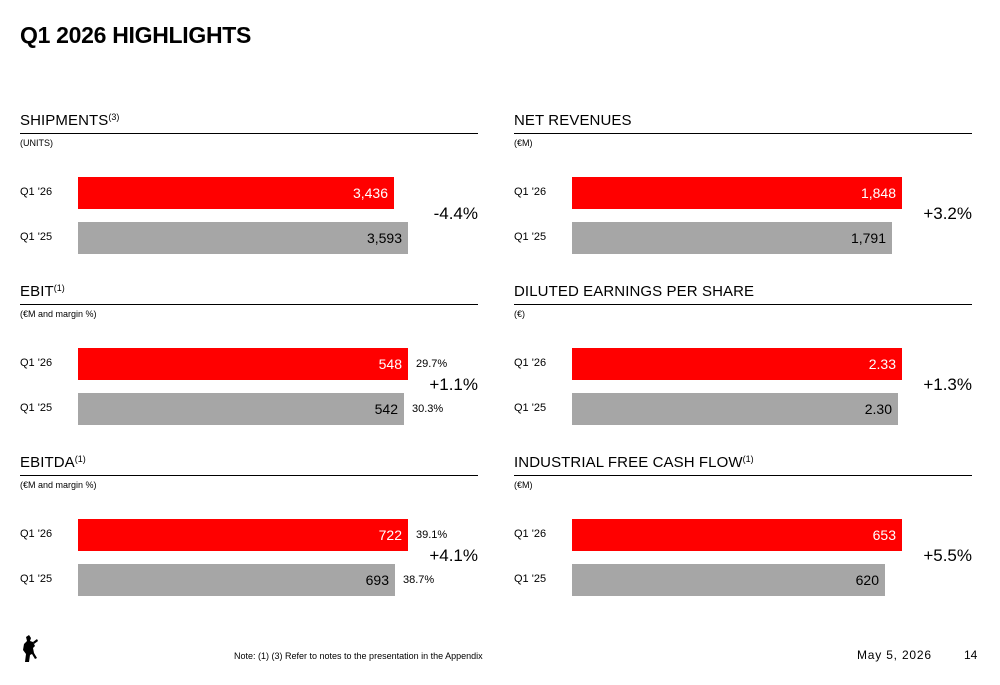  Describe the element at coordinates (384, 238) in the screenshot. I see `data-label: 3,593` at that location.